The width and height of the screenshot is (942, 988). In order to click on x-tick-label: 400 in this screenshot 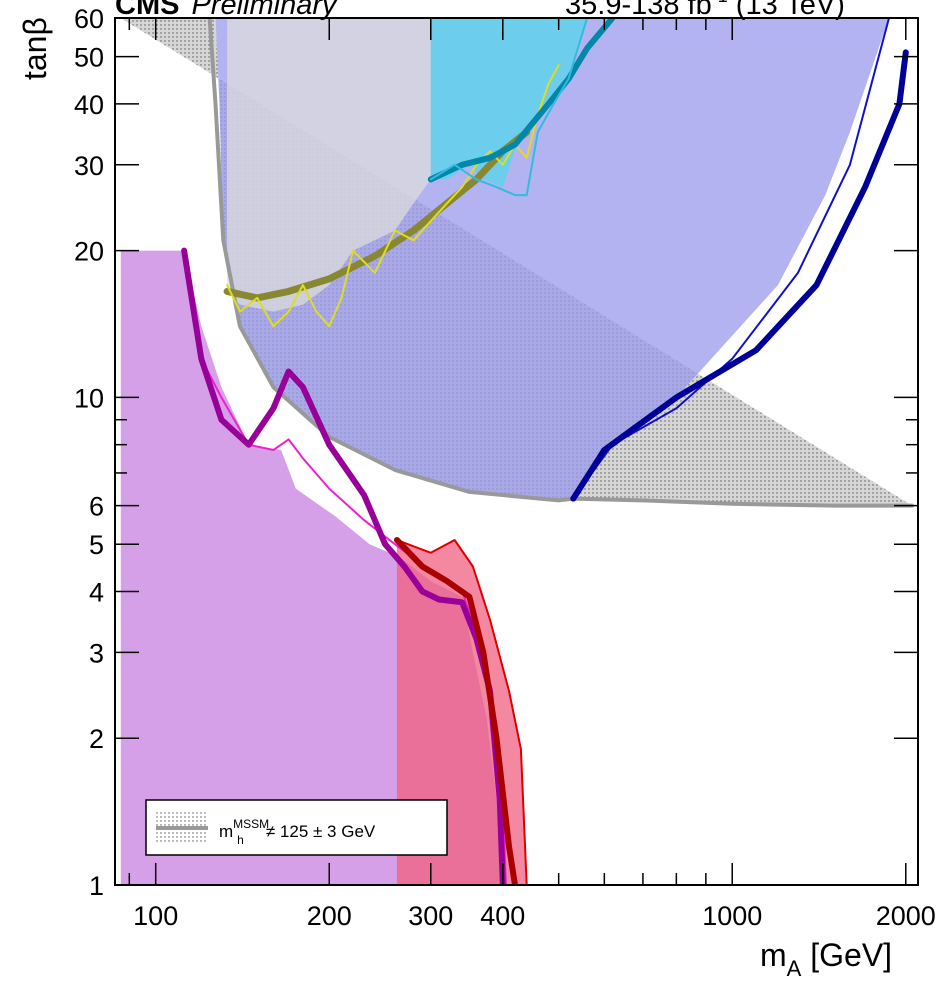, I will do `click(502, 916)`.